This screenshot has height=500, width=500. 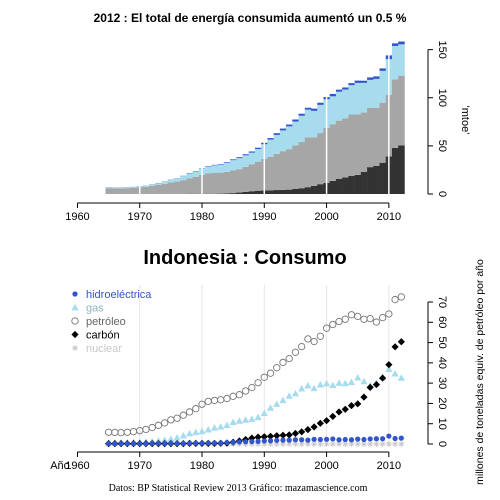 I want to click on top-bar-gas-2002, so click(x=339, y=106).